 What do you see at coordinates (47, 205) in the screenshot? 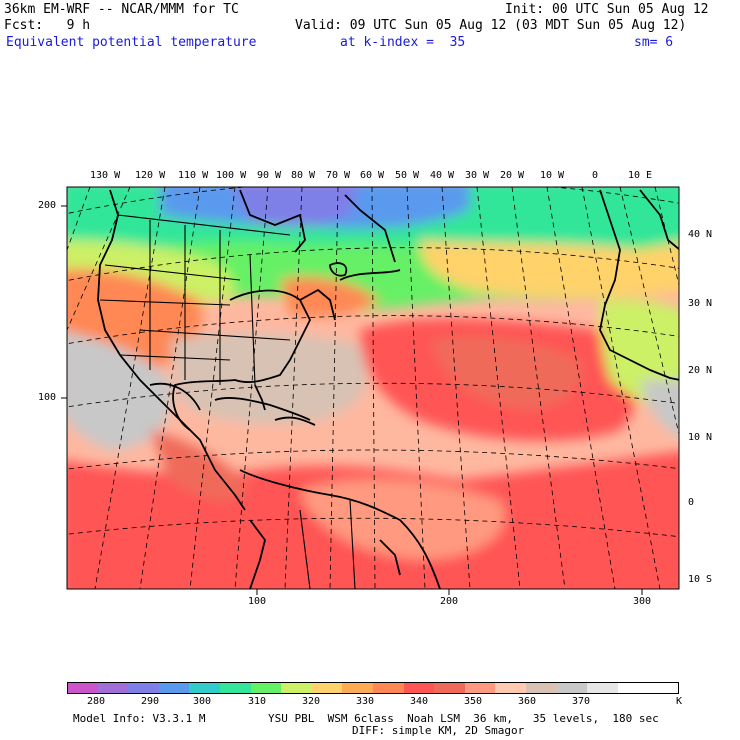
I see `grid-label-y-200: 200` at bounding box center [47, 205].